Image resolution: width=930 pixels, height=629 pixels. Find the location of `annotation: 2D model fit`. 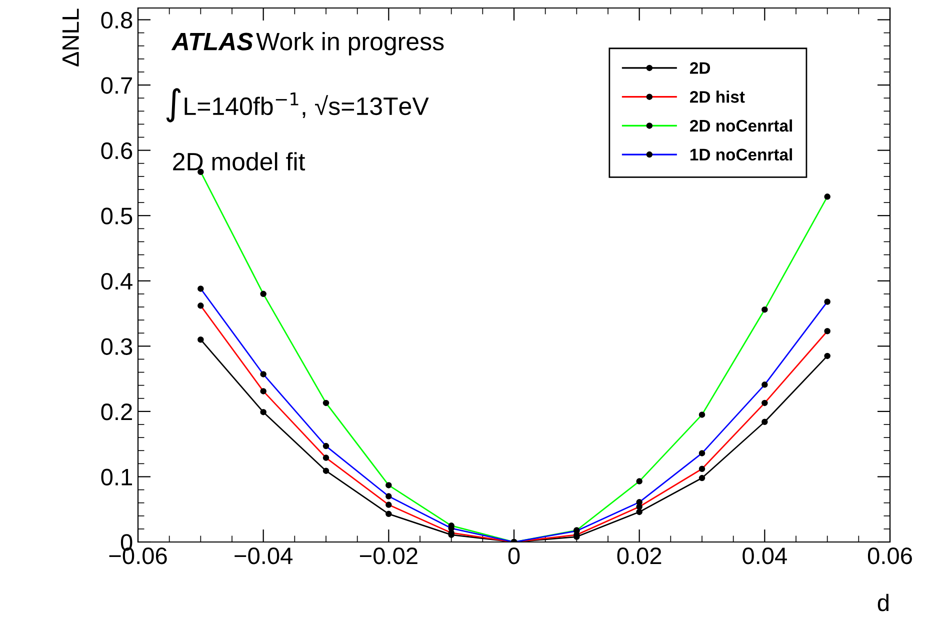

annotation: 2D model fit is located at coordinates (239, 161).